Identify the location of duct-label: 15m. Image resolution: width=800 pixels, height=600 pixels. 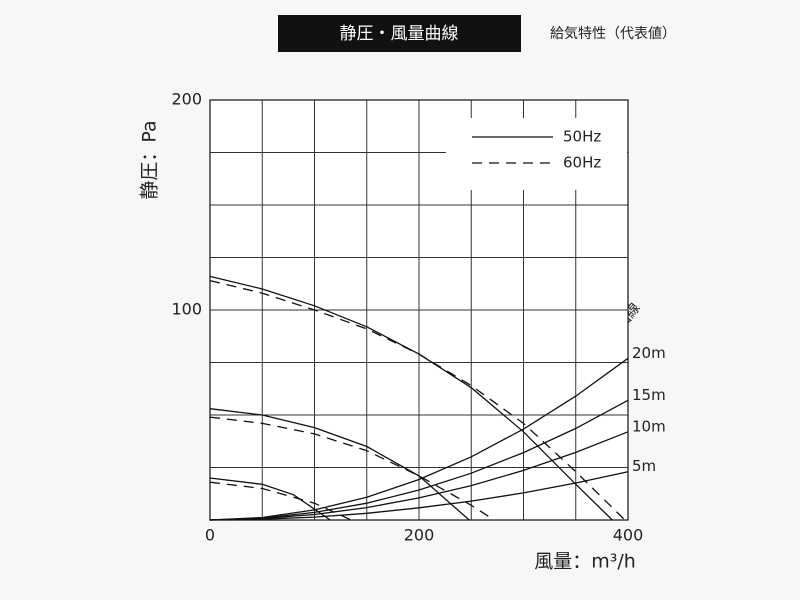
(649, 395).